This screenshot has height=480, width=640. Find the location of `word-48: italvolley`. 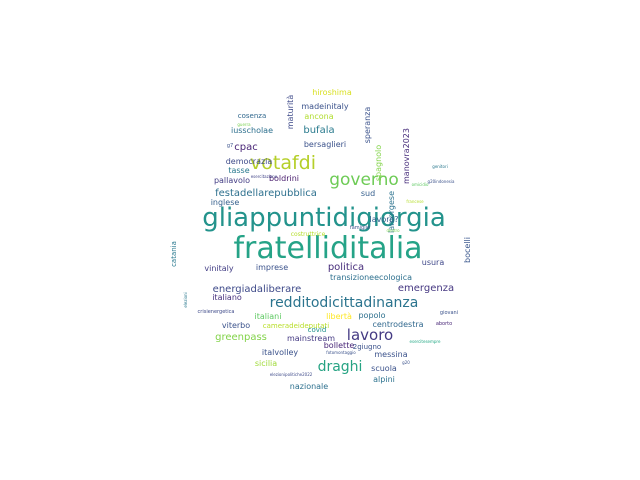

word-48: italvolley is located at coordinates (280, 352).